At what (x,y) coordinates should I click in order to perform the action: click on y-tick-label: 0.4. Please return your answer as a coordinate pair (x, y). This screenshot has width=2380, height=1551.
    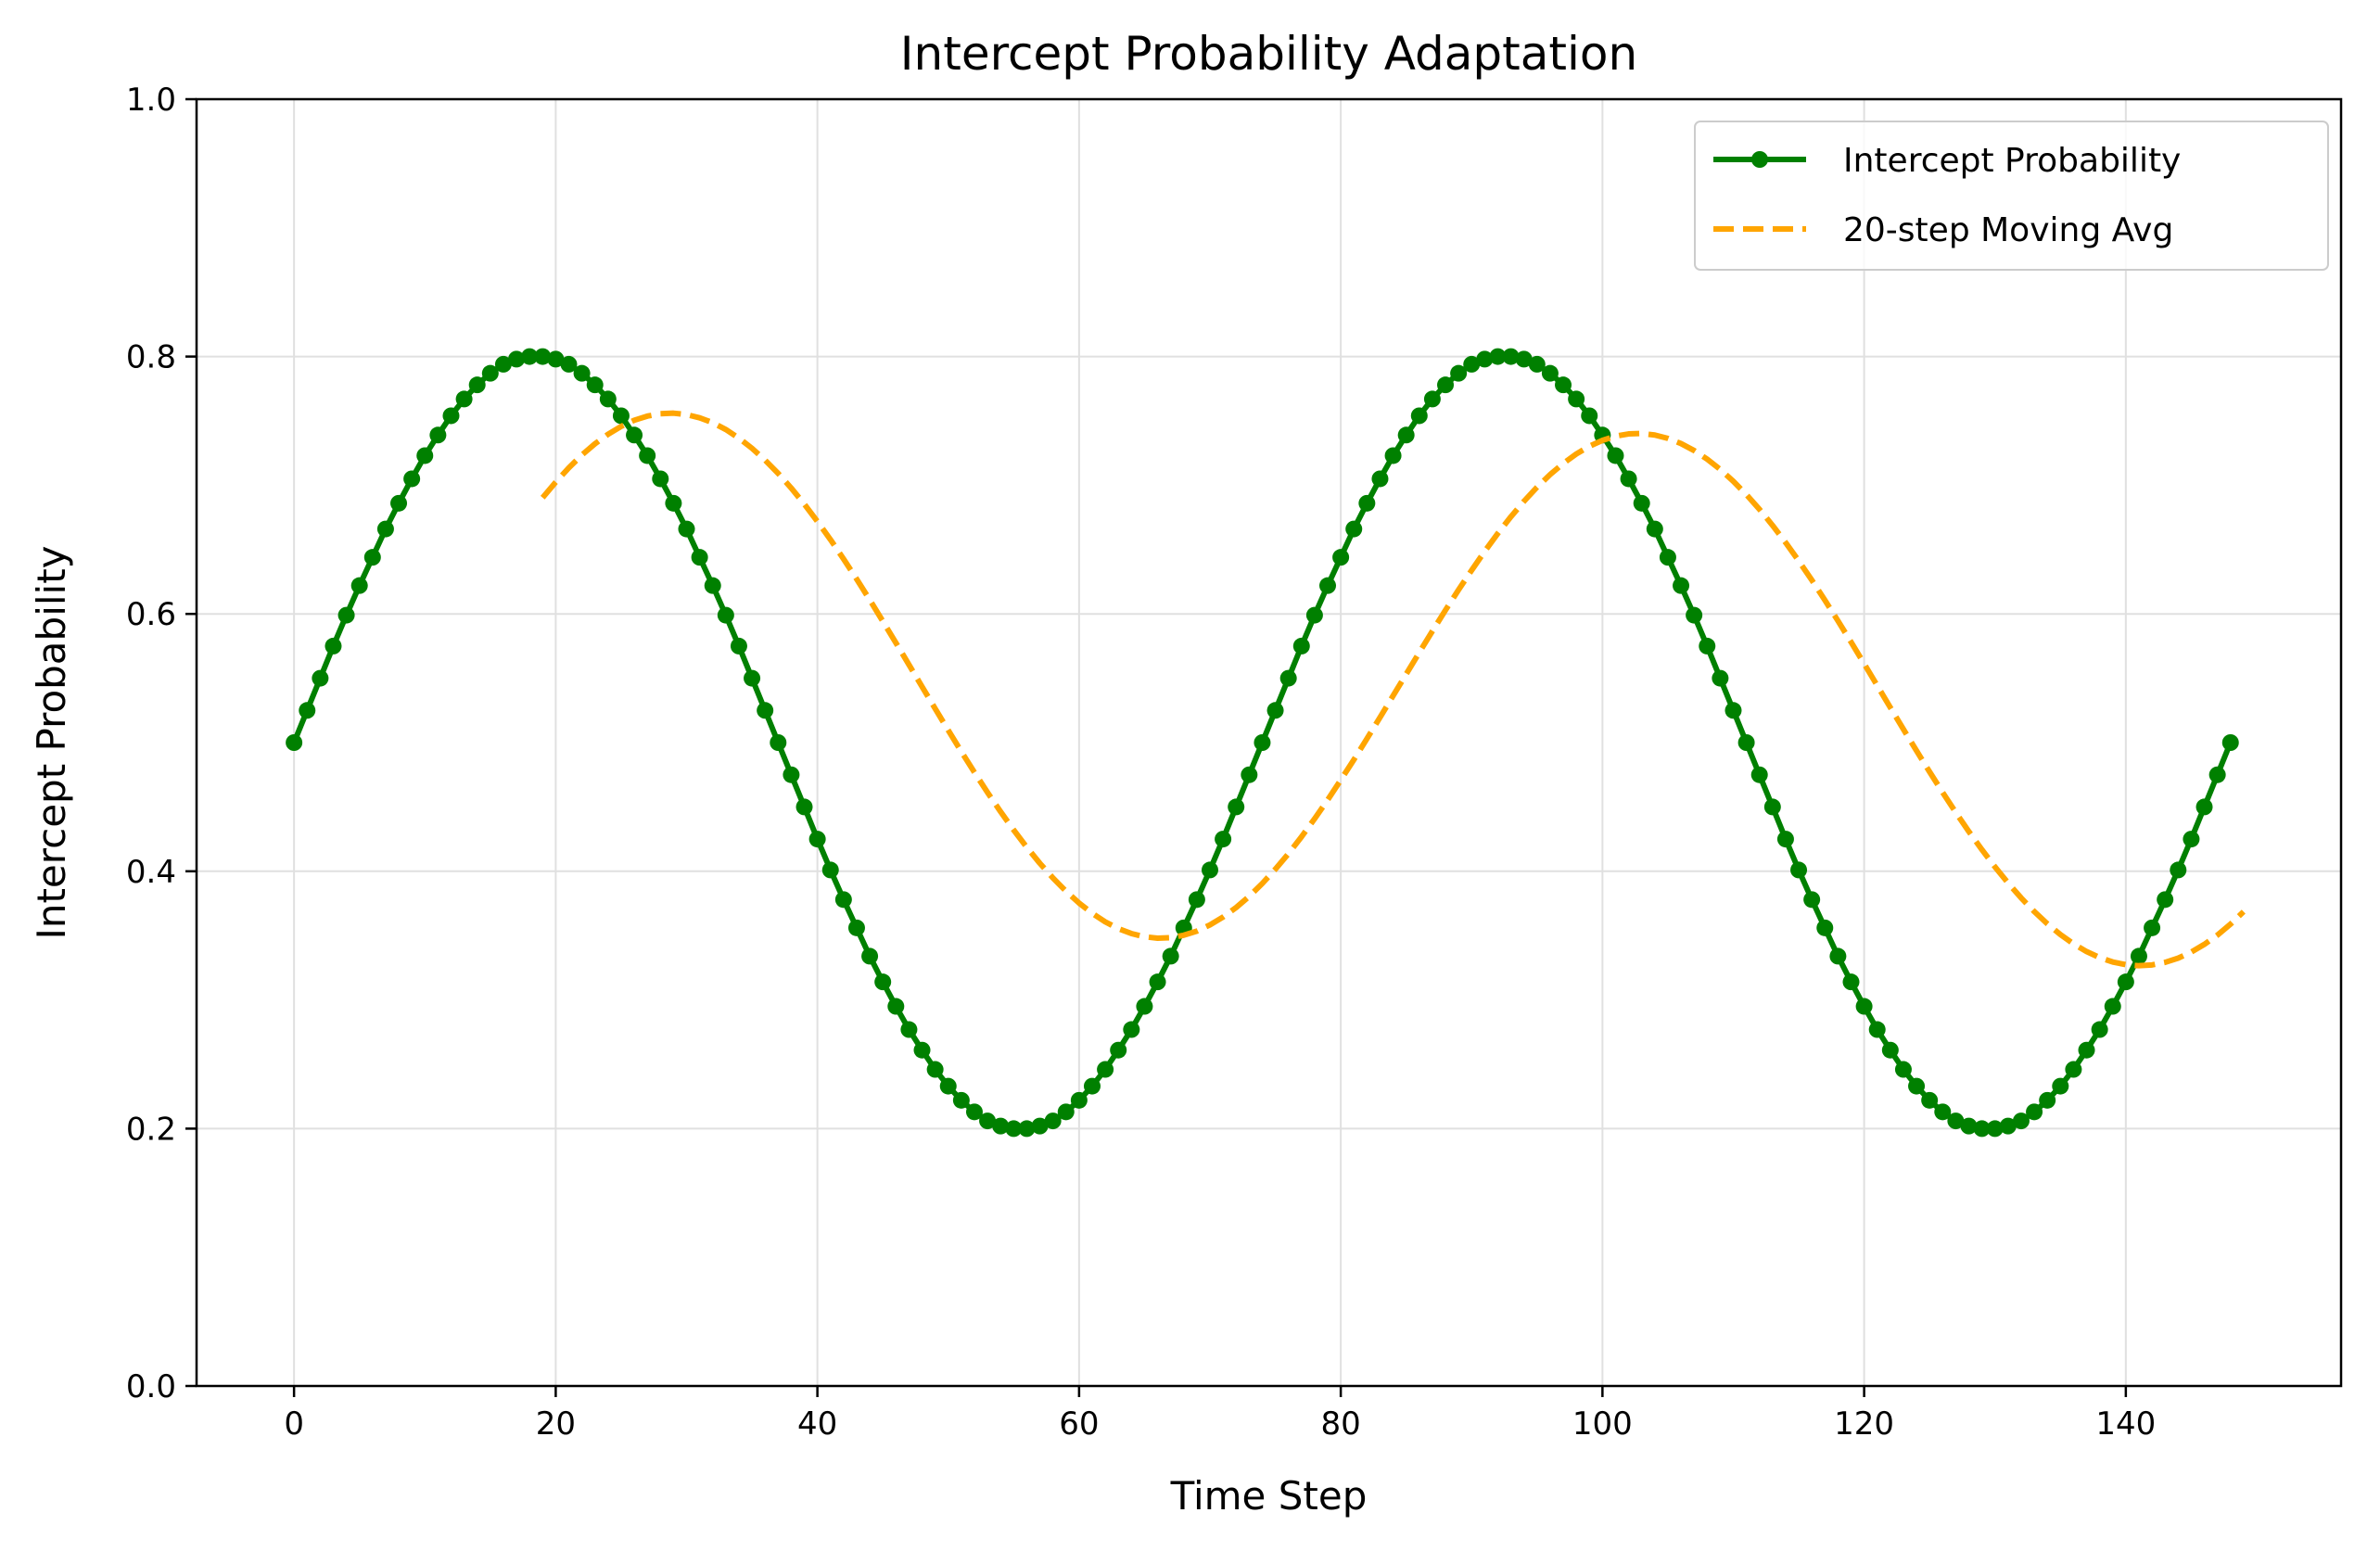
    Looking at the image, I should click on (151, 872).